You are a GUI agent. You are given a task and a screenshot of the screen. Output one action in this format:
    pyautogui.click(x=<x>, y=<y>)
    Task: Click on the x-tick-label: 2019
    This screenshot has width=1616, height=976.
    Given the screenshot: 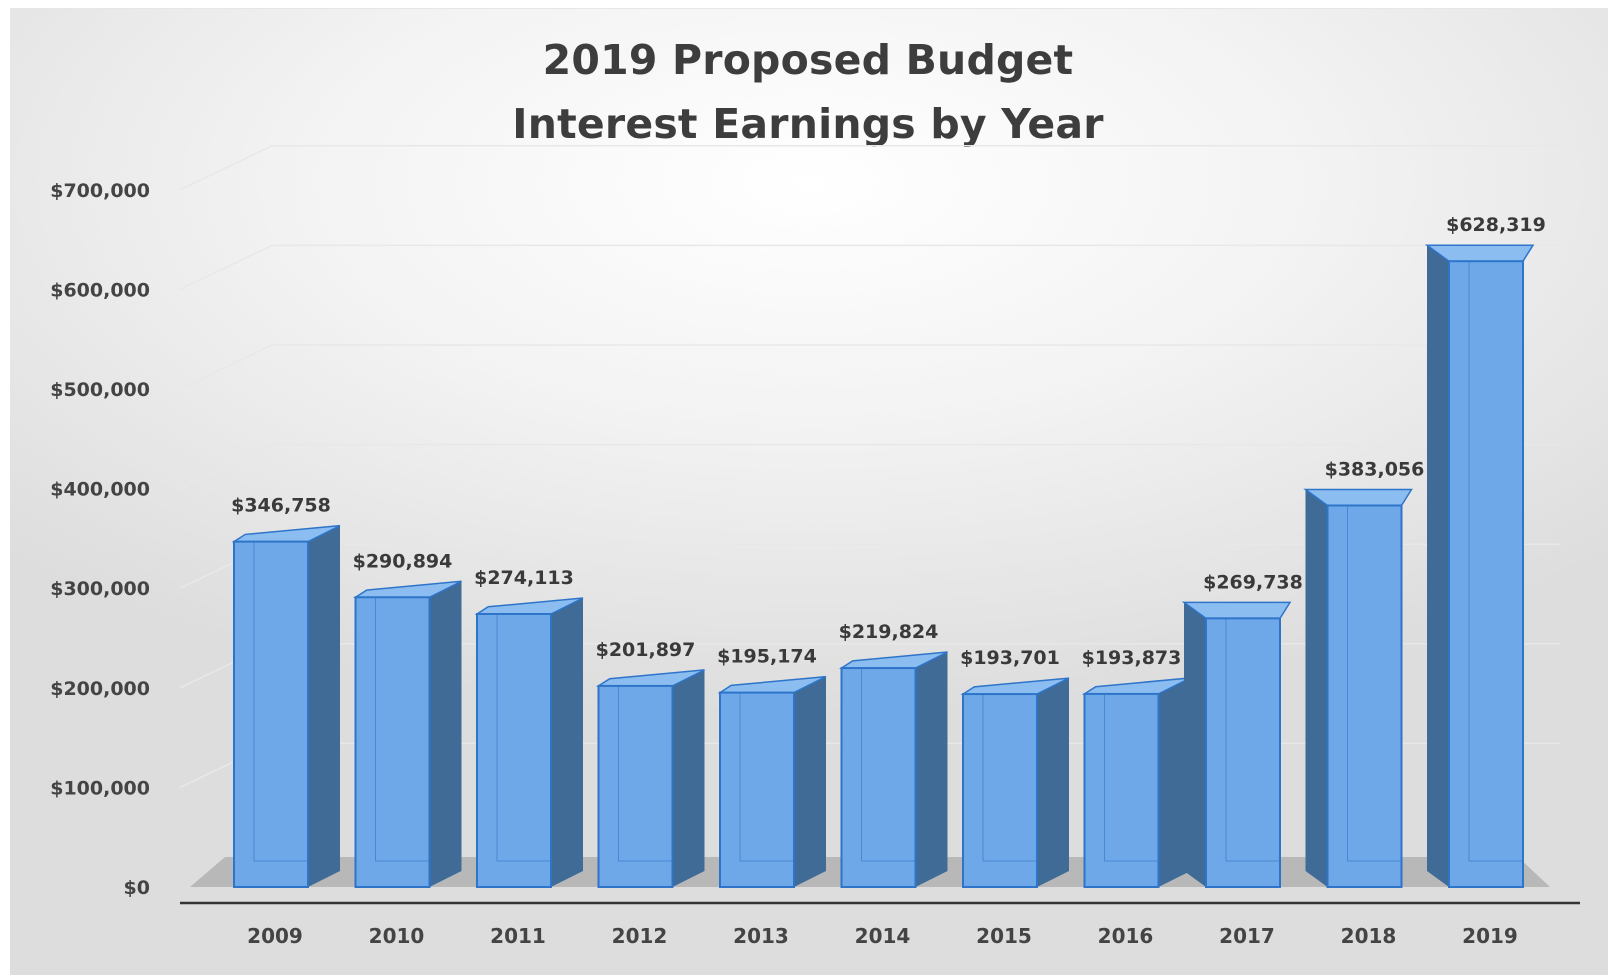 What is the action you would take?
    pyautogui.click(x=1490, y=936)
    